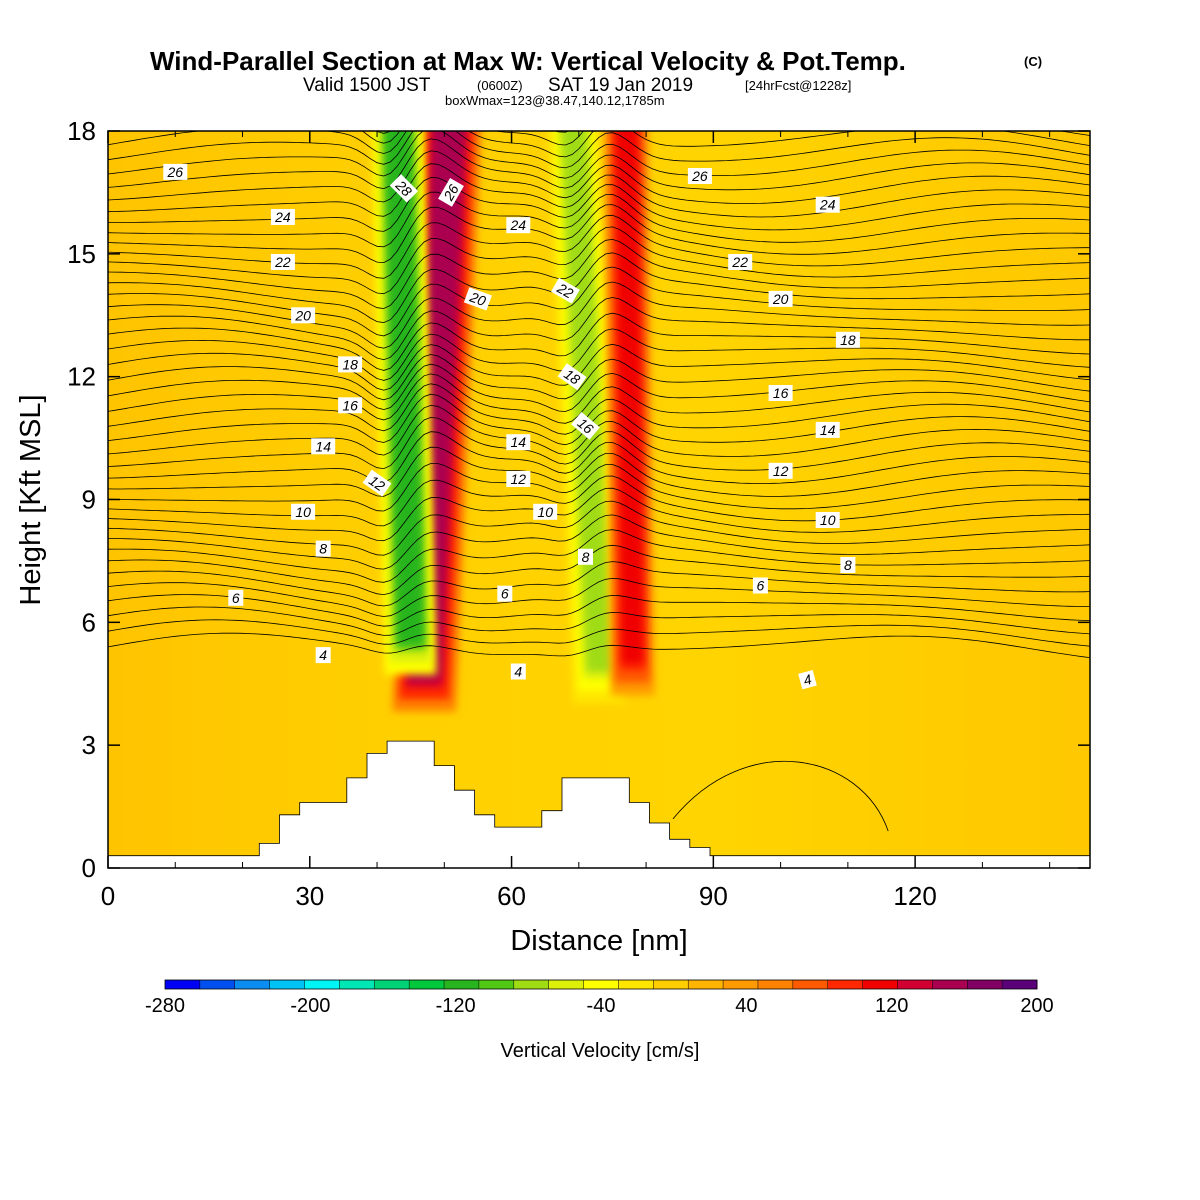 The width and height of the screenshot is (1200, 1200). Describe the element at coordinates (108, 896) in the screenshot. I see `x-tick-label: 0` at that location.